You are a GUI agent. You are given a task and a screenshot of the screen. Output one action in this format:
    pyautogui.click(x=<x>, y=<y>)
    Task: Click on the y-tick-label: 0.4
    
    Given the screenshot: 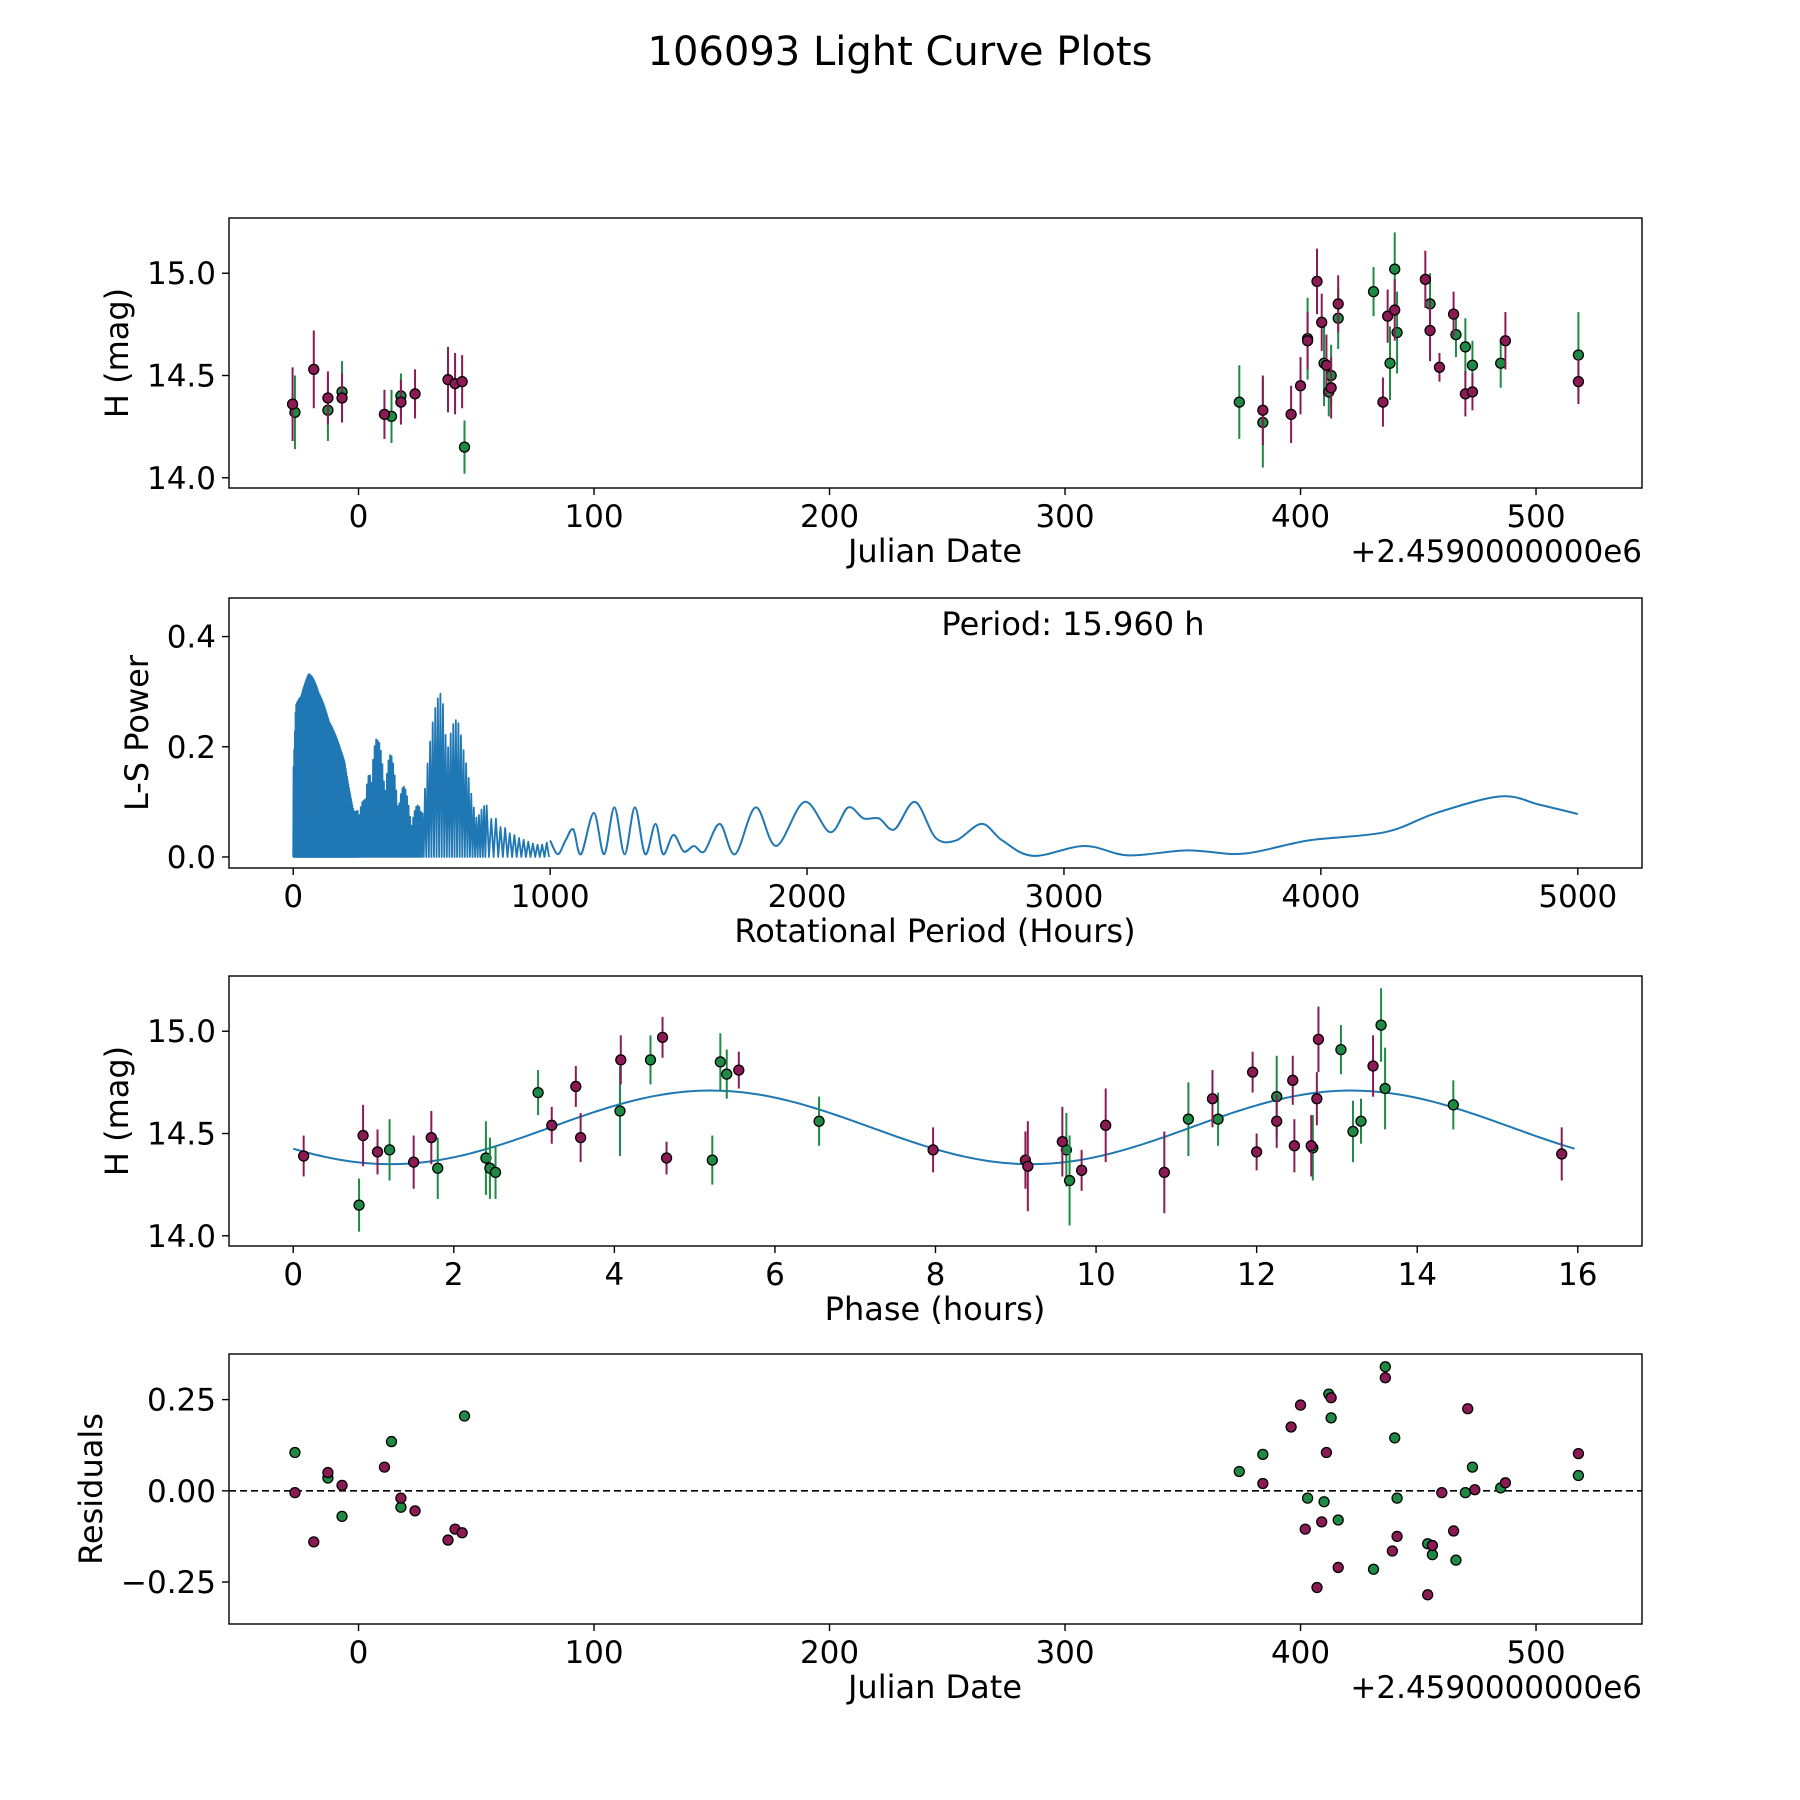 What is the action you would take?
    pyautogui.click(x=191, y=638)
    